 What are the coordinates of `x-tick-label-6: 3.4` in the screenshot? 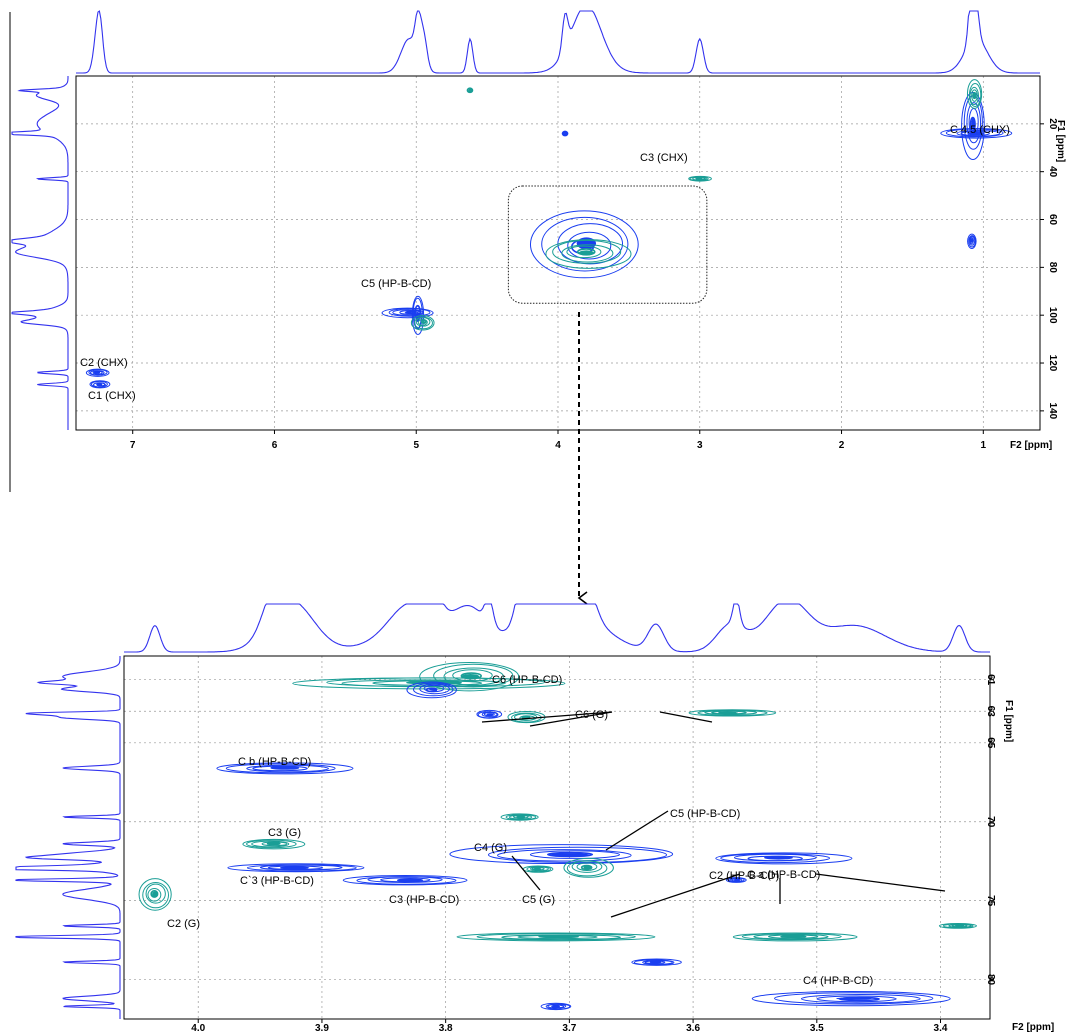 It's located at (941, 1028).